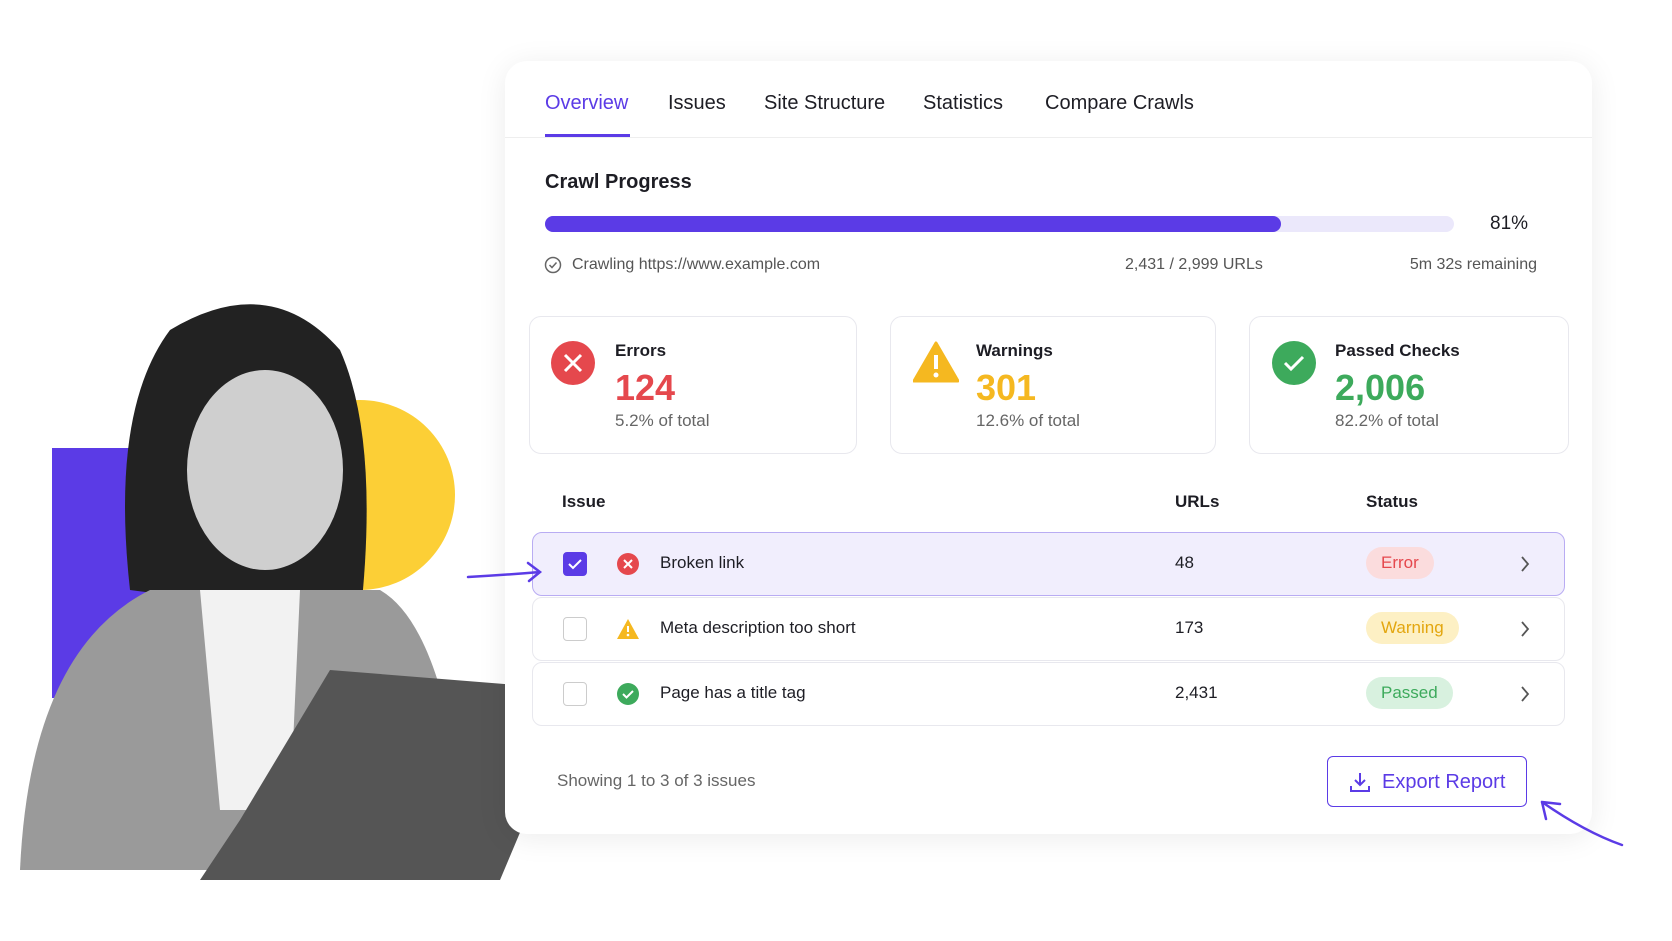 This screenshot has height=941, width=1672. I want to click on progress-percent: 81%, so click(1509, 223).